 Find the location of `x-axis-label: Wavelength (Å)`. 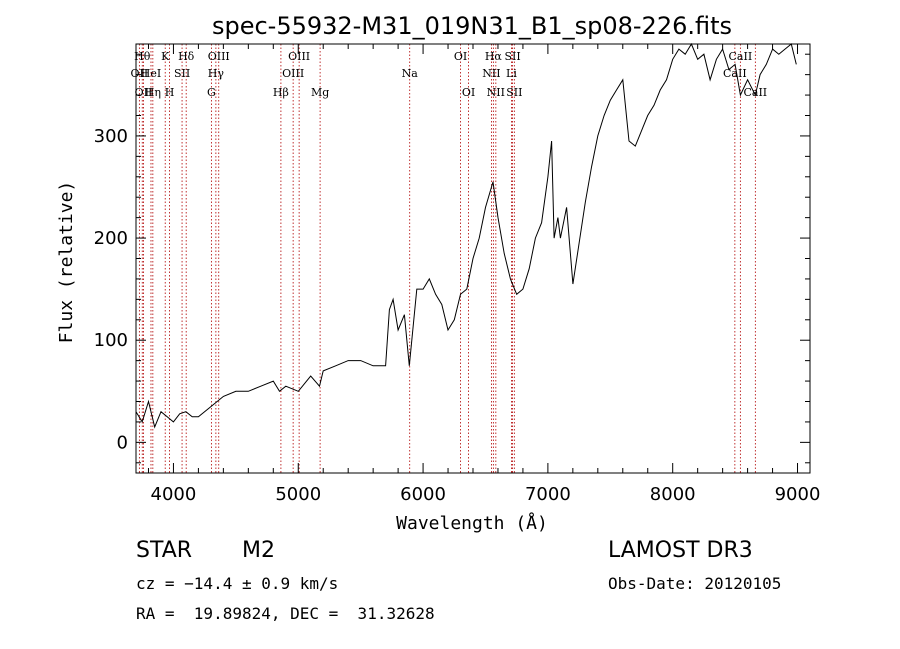

x-axis-label: Wavelength (Å) is located at coordinates (472, 523).